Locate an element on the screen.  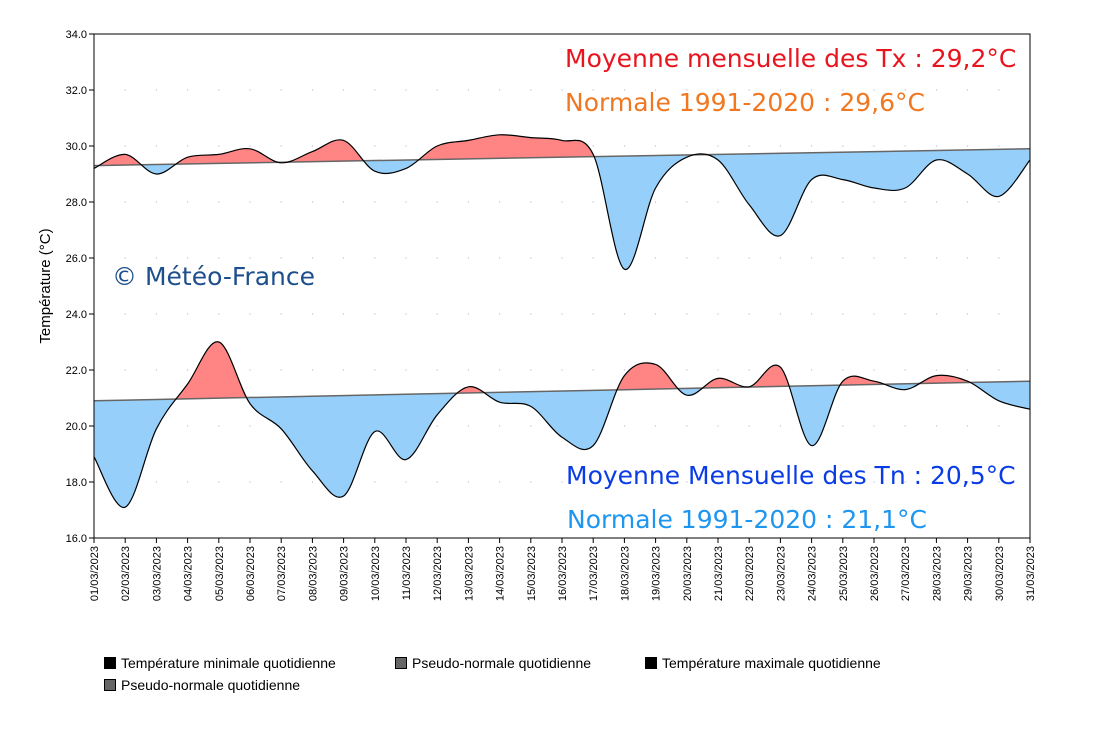
x-tick-label: 25/03/2023 is located at coordinates (844, 573).